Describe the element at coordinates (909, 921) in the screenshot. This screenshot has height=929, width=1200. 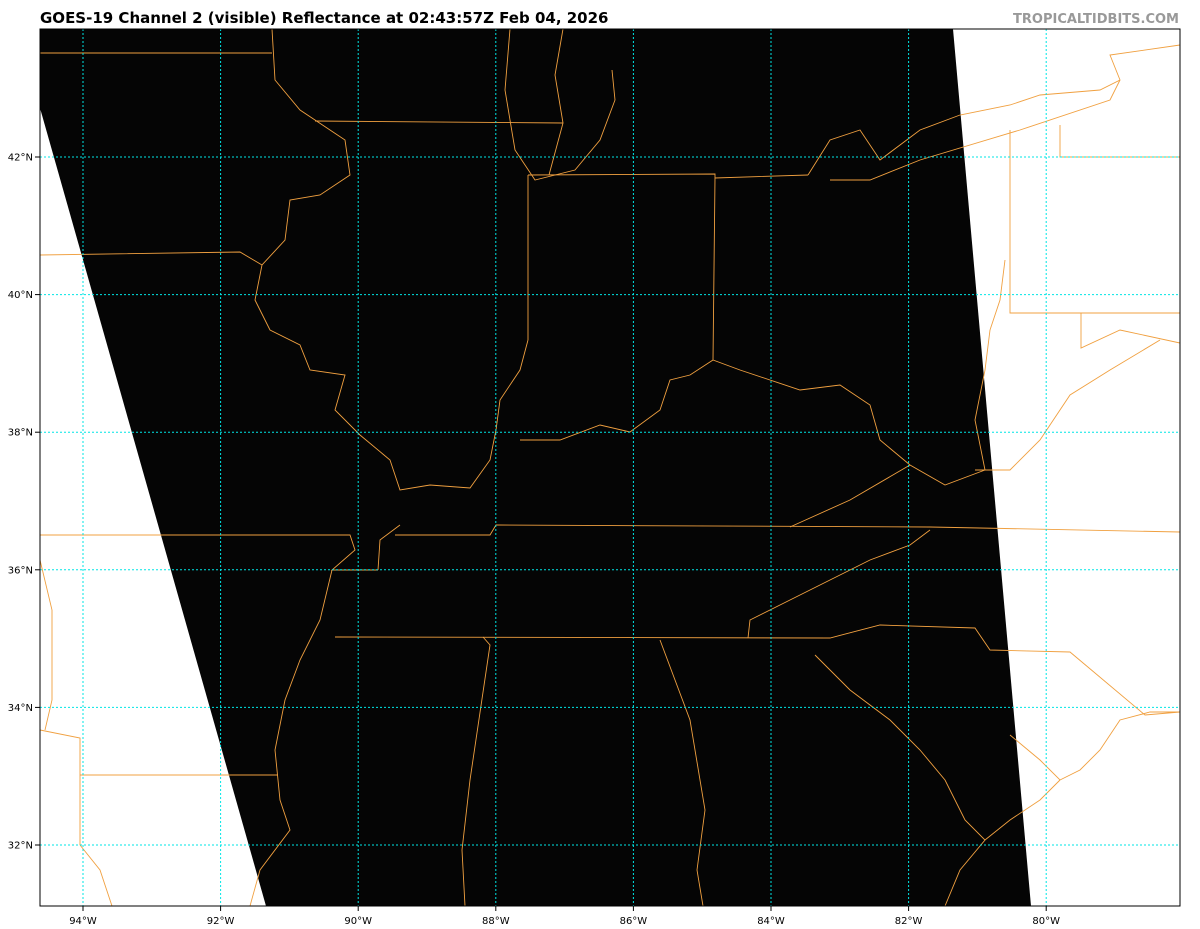
I see `longitude-tick-label: 82°W` at that location.